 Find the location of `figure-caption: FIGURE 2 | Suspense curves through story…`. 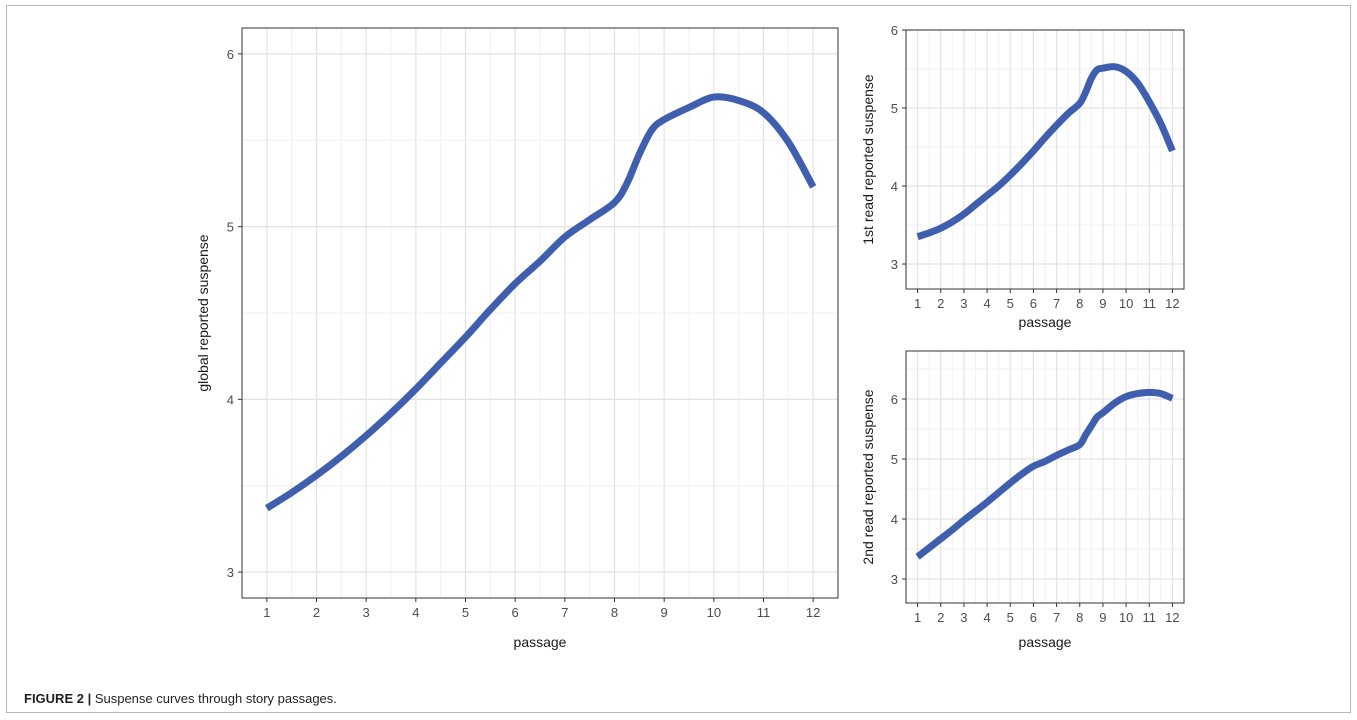

figure-caption: FIGURE 2 | Suspense curves through story… is located at coordinates (180, 698).